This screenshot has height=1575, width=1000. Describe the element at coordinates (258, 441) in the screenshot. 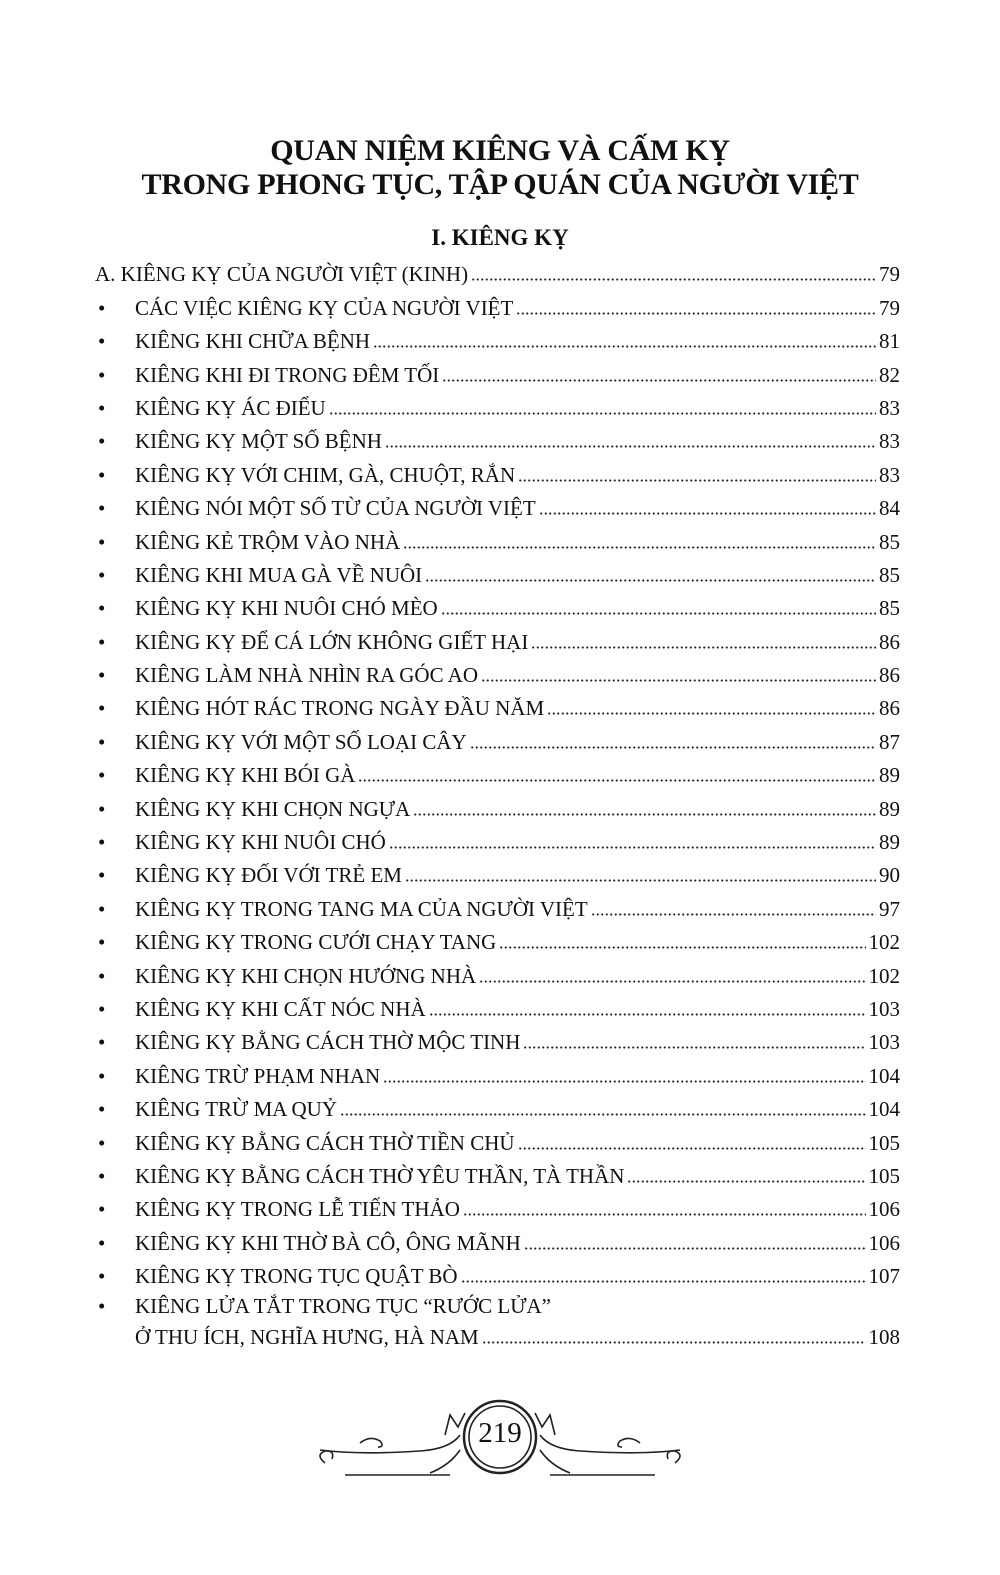

I see `toc-entry-text: KIÊNG KỴ MỘT SỐ BỆNH` at that location.